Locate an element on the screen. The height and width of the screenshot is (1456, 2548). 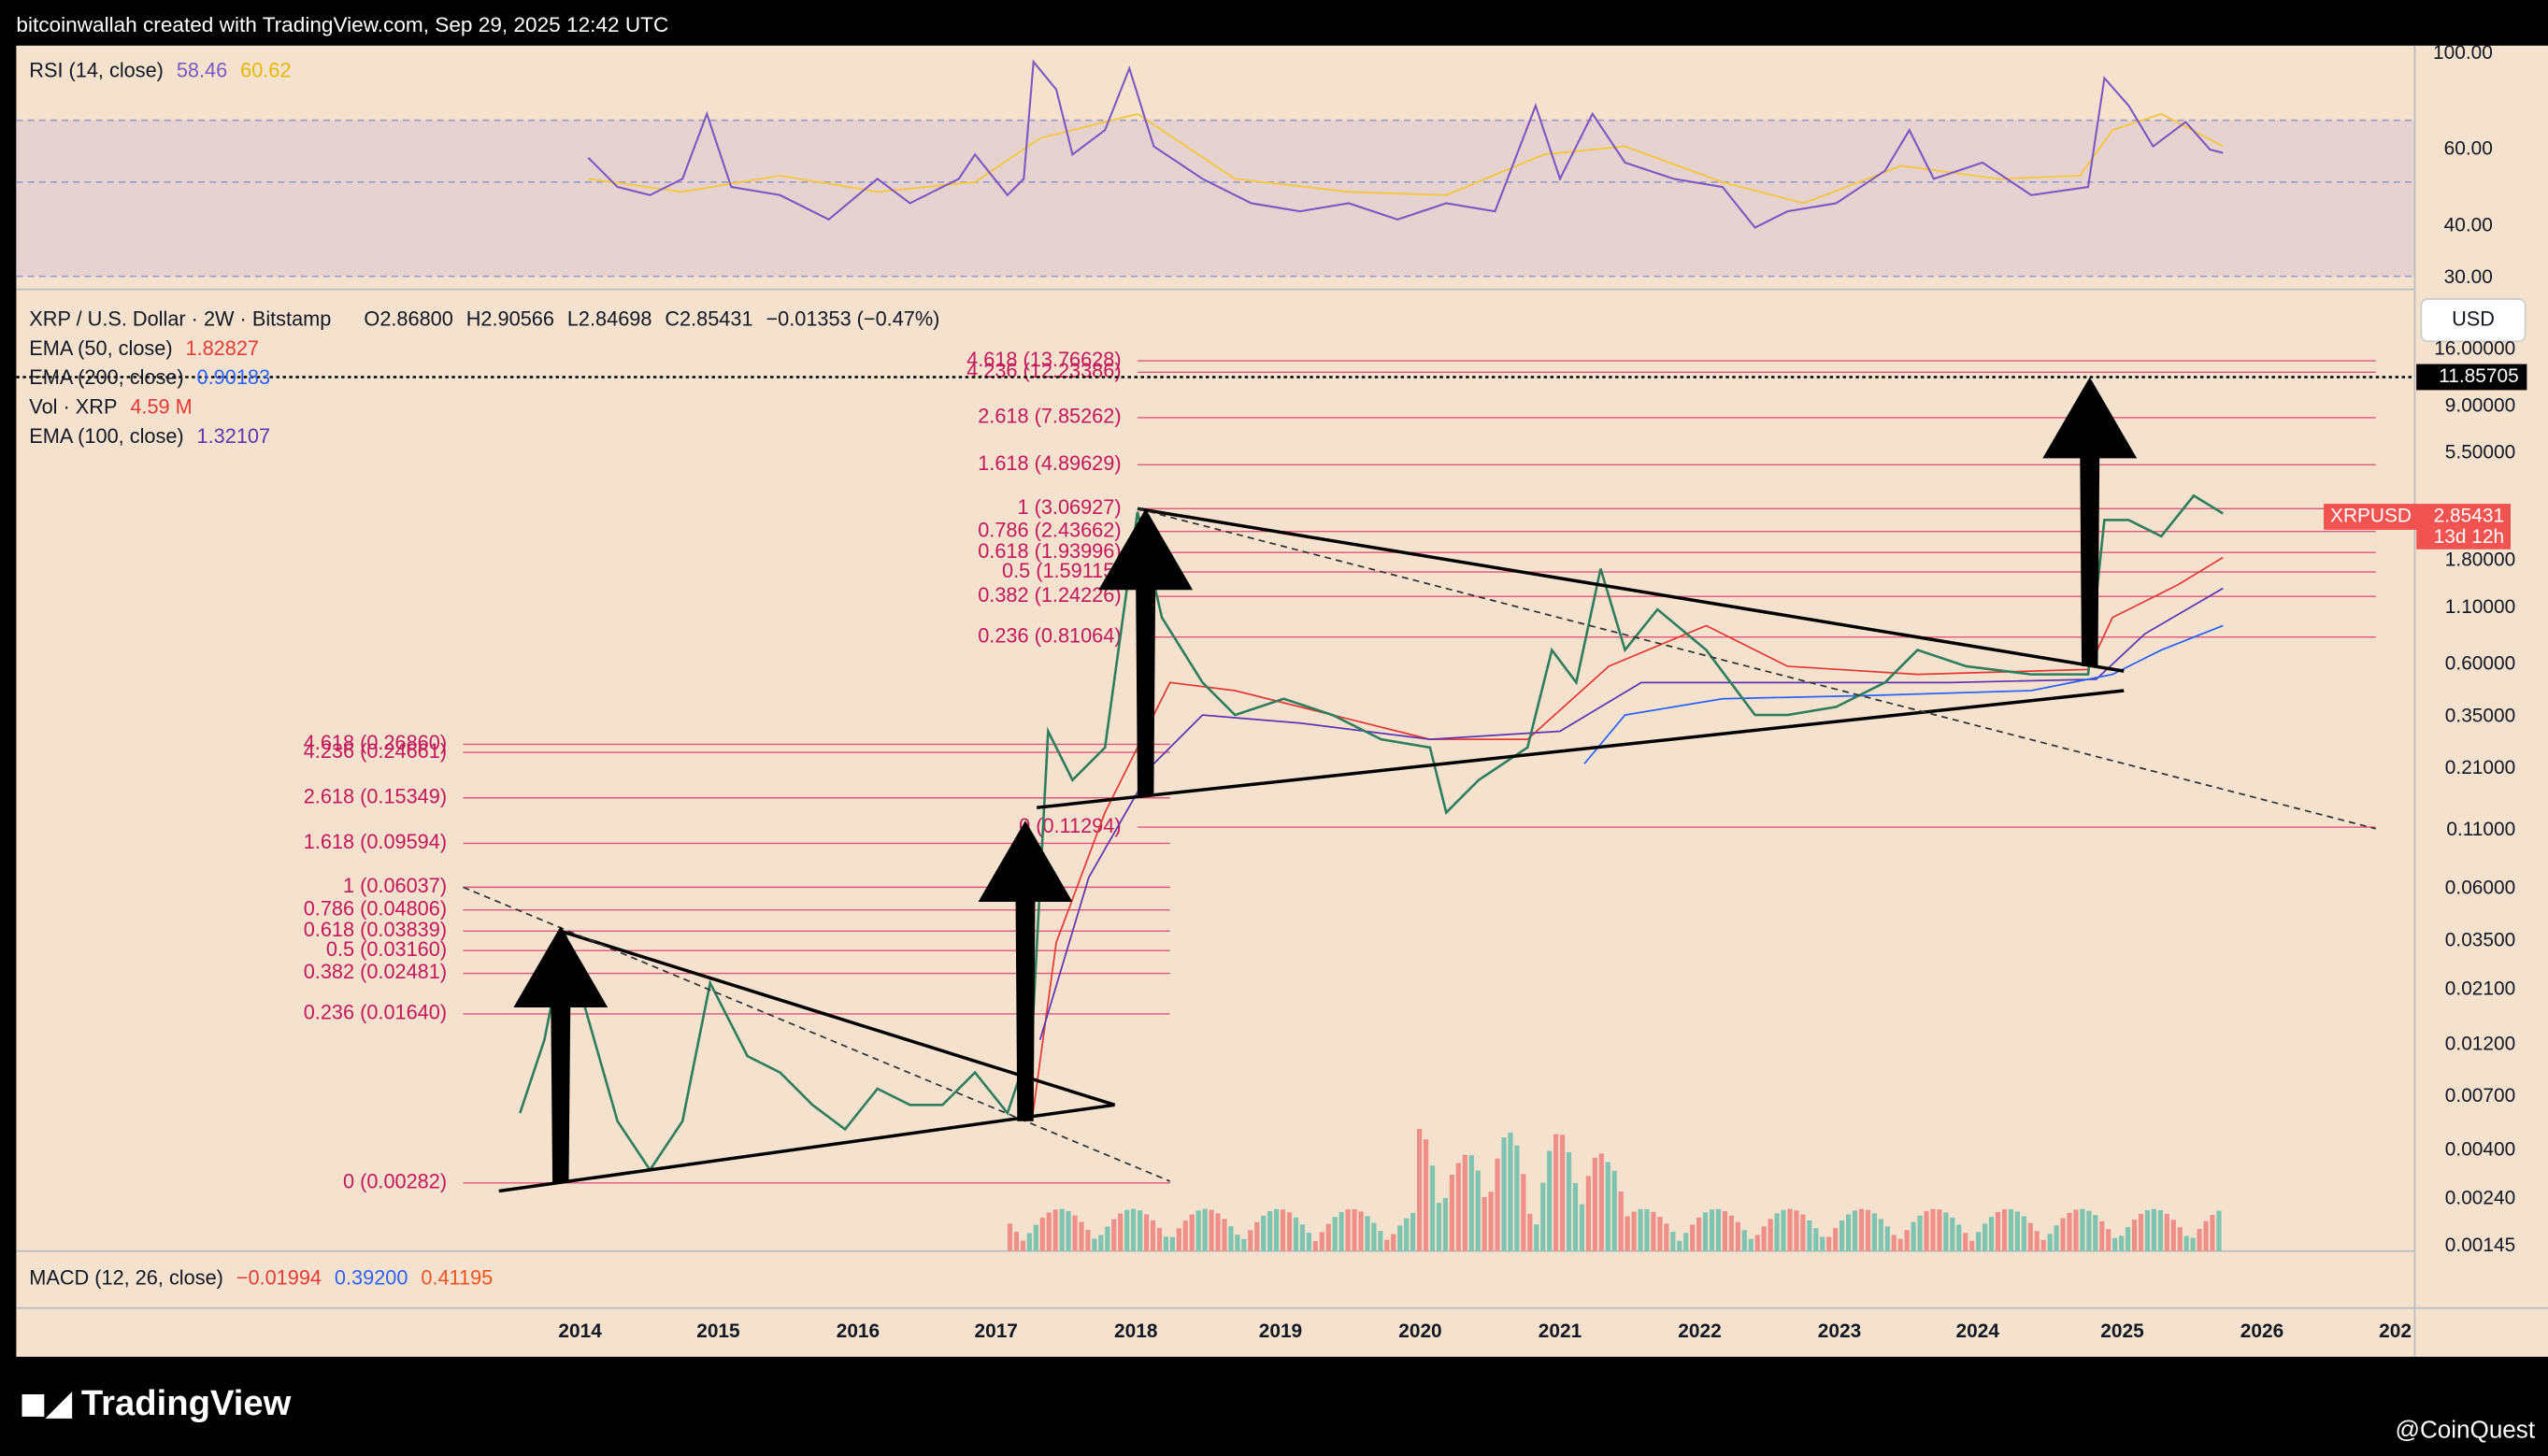
fib-label: 4.236 (0.24661) is located at coordinates (376, 751).